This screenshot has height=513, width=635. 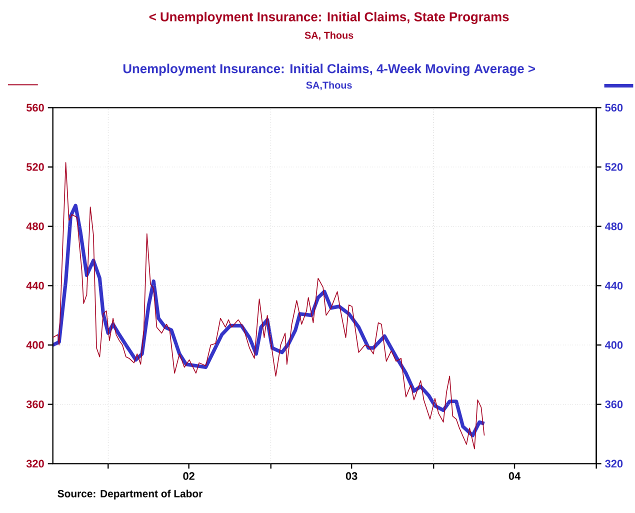 What do you see at coordinates (613, 226) in the screenshot?
I see `y2-tick-label: 480` at bounding box center [613, 226].